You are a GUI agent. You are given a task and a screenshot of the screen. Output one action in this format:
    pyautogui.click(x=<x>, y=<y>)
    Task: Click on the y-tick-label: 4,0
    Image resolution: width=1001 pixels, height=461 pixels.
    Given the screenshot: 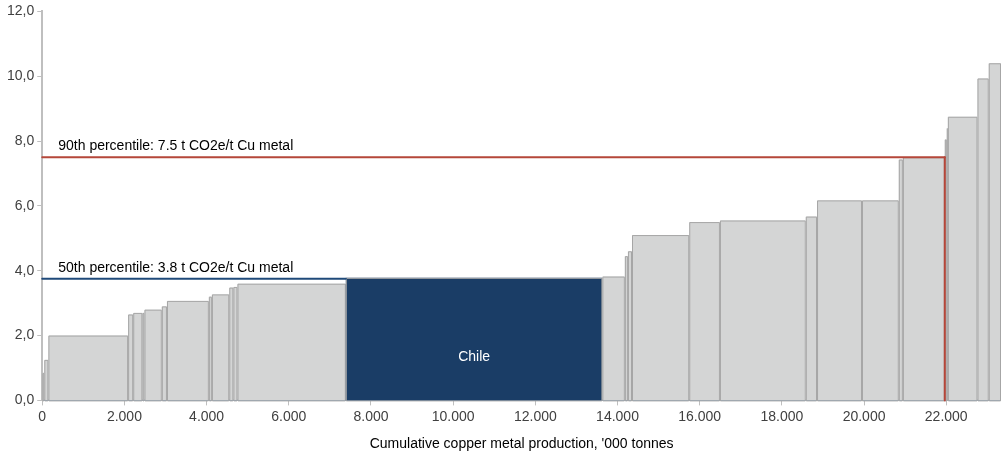 What is the action you would take?
    pyautogui.click(x=24, y=269)
    